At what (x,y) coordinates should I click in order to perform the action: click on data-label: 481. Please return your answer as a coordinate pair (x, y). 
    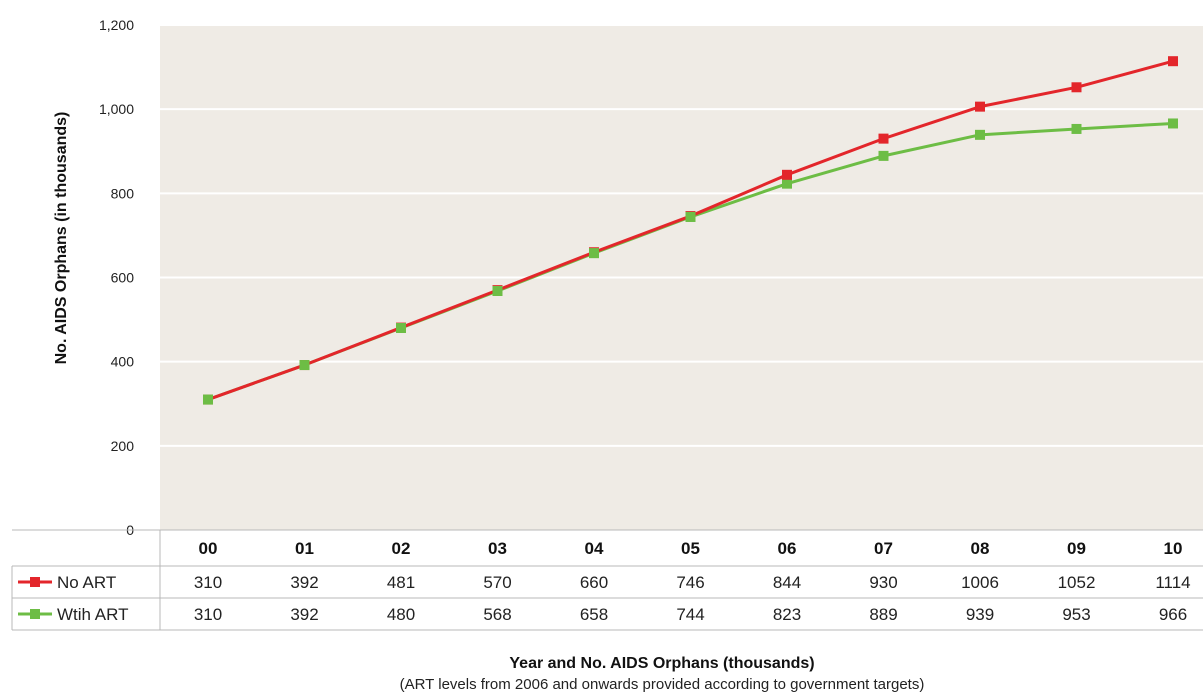
    Looking at the image, I should click on (401, 582).